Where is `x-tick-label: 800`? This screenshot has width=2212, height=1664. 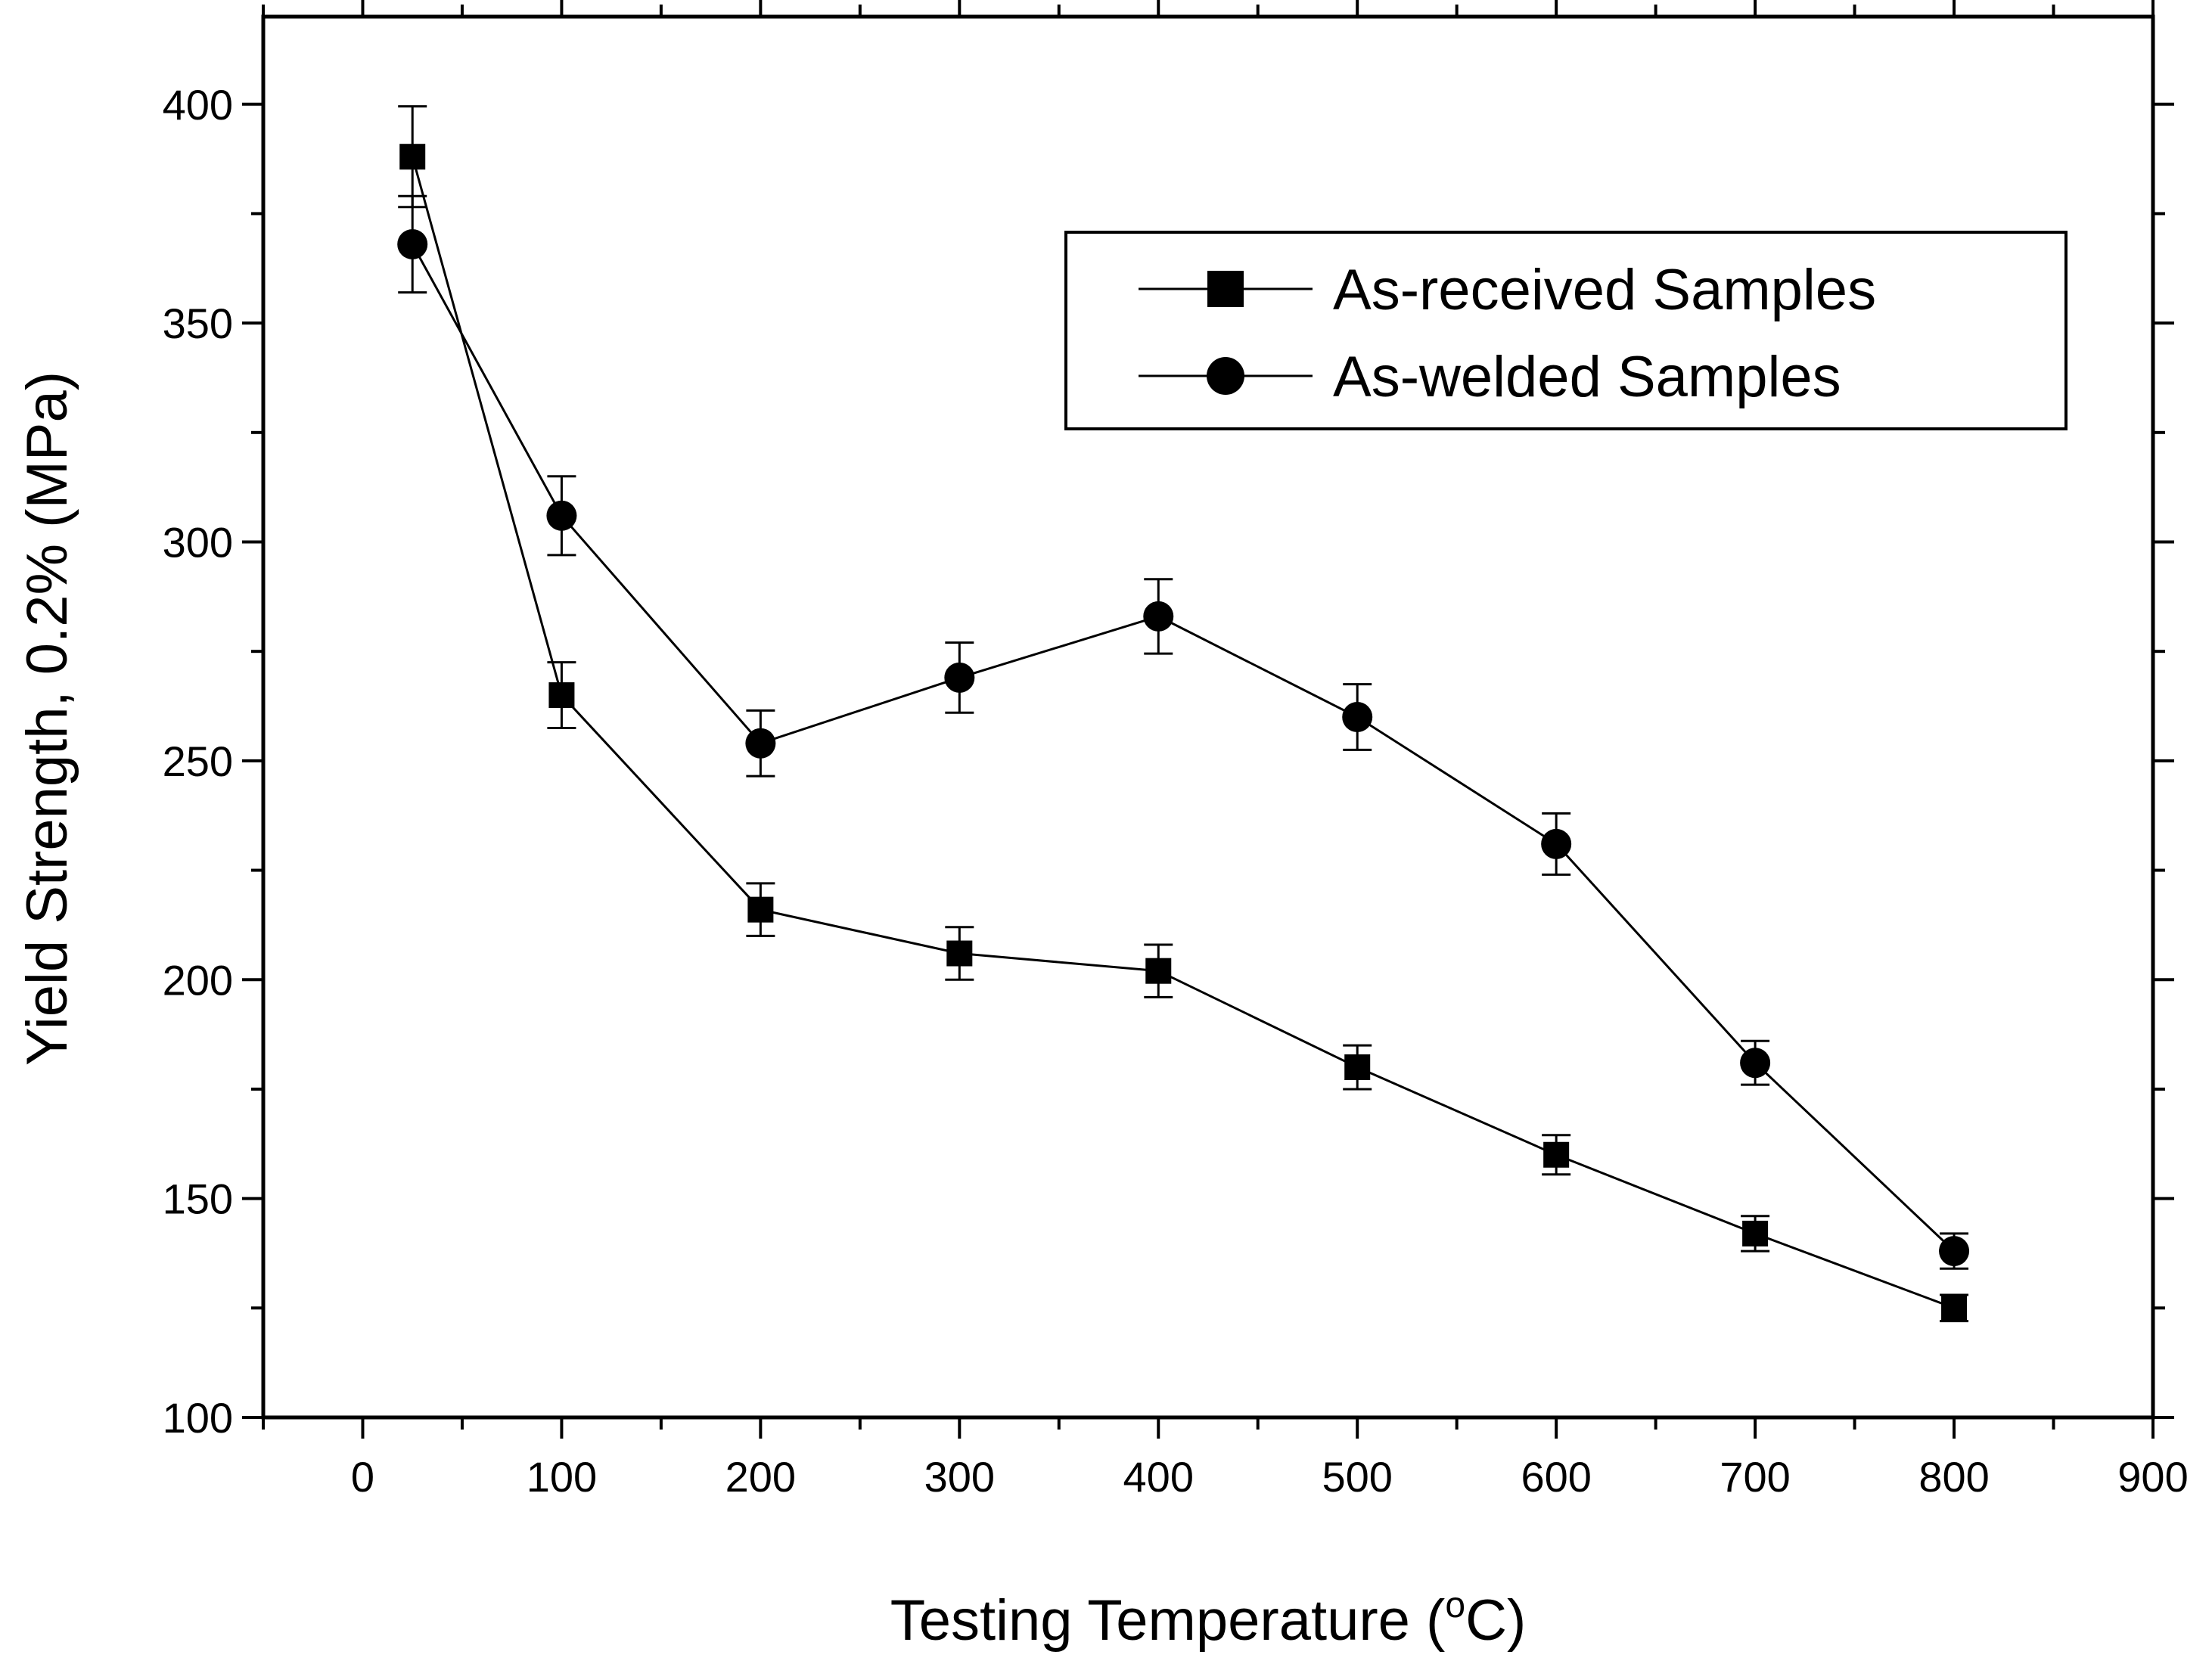 x-tick-label: 800 is located at coordinates (1953, 1477).